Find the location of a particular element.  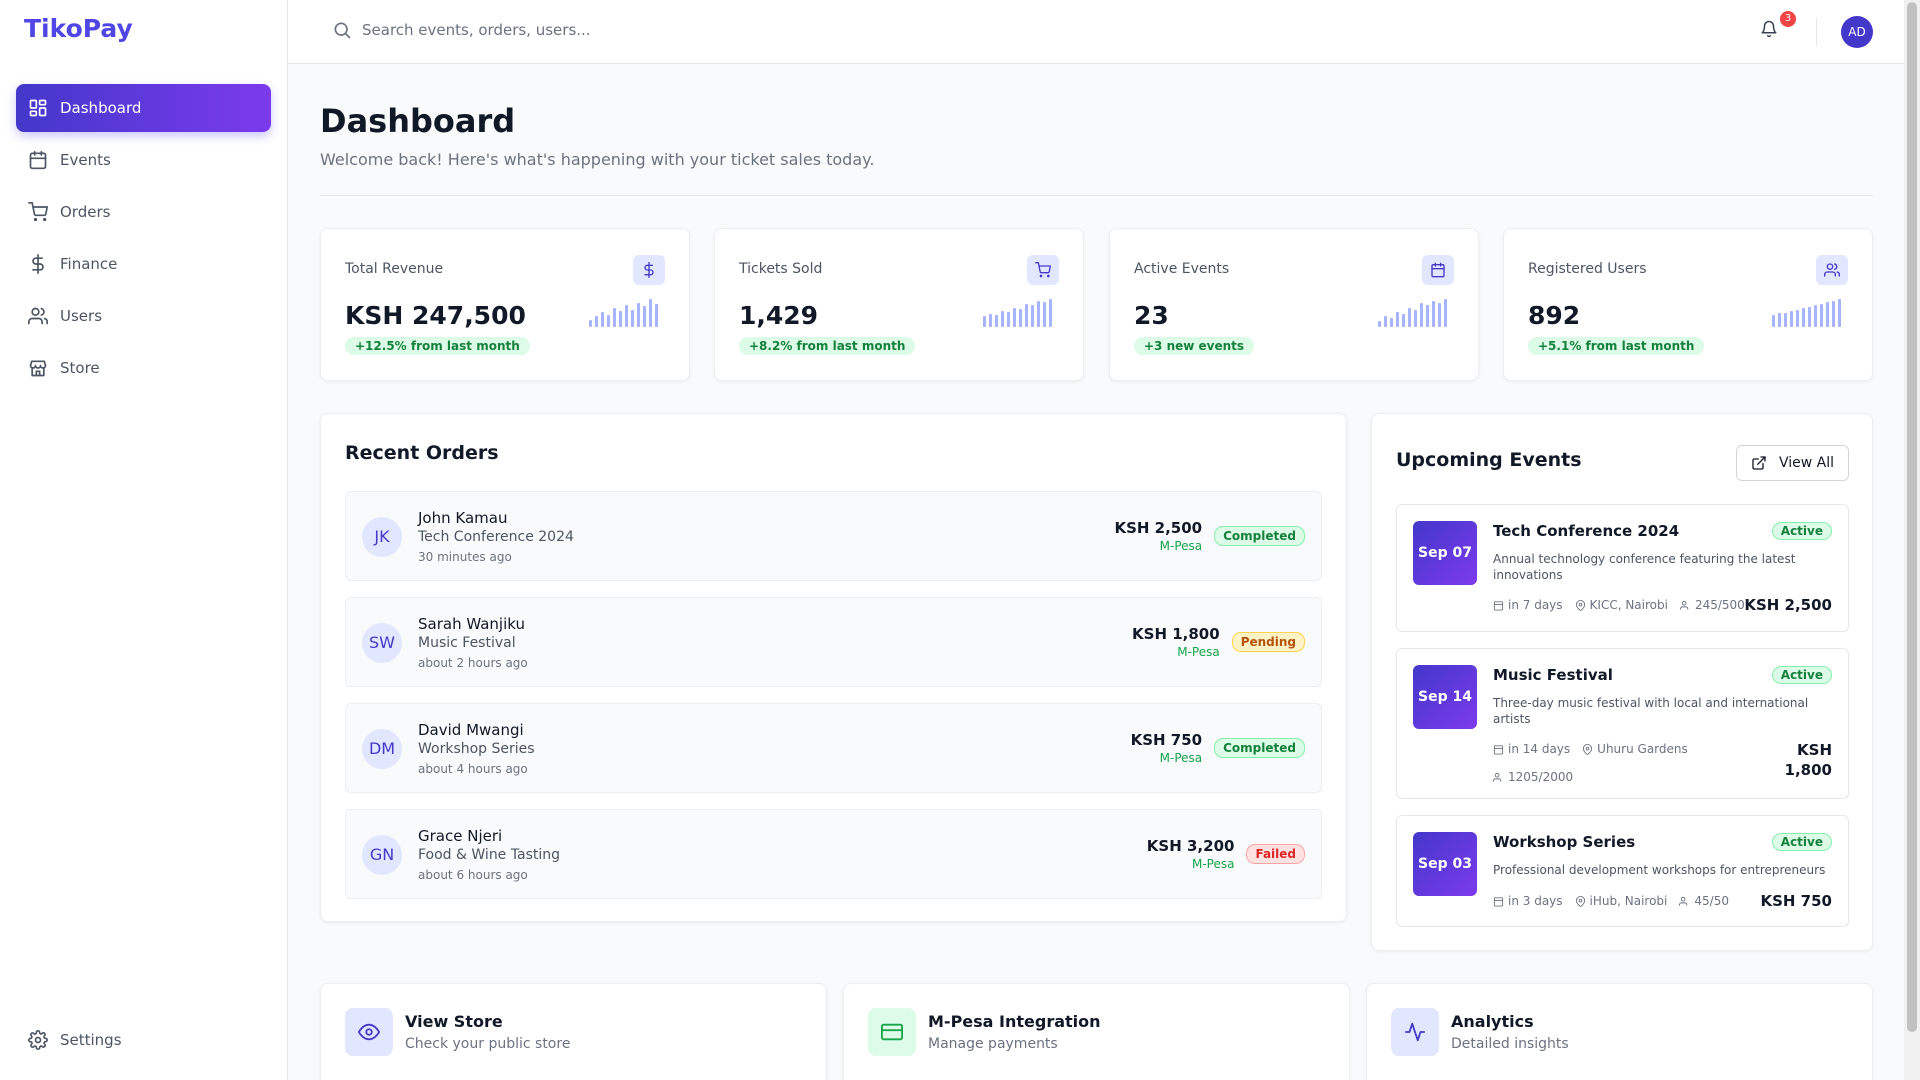

scrollbar-thumb is located at coordinates (1912, 517).